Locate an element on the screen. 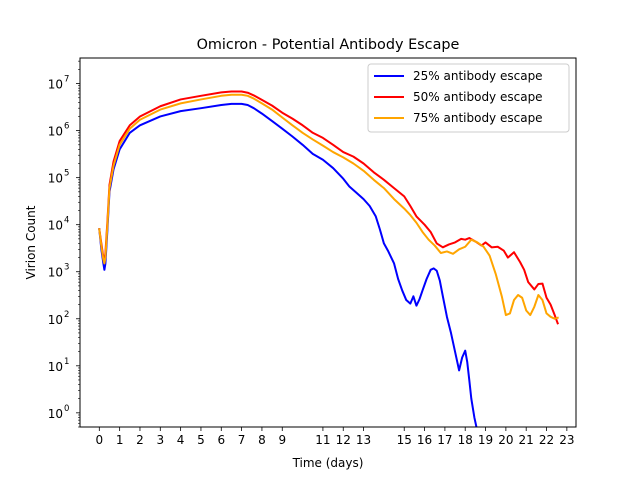 This screenshot has width=640, height=484. y-tick-exponent: 5 is located at coordinates (66, 174).